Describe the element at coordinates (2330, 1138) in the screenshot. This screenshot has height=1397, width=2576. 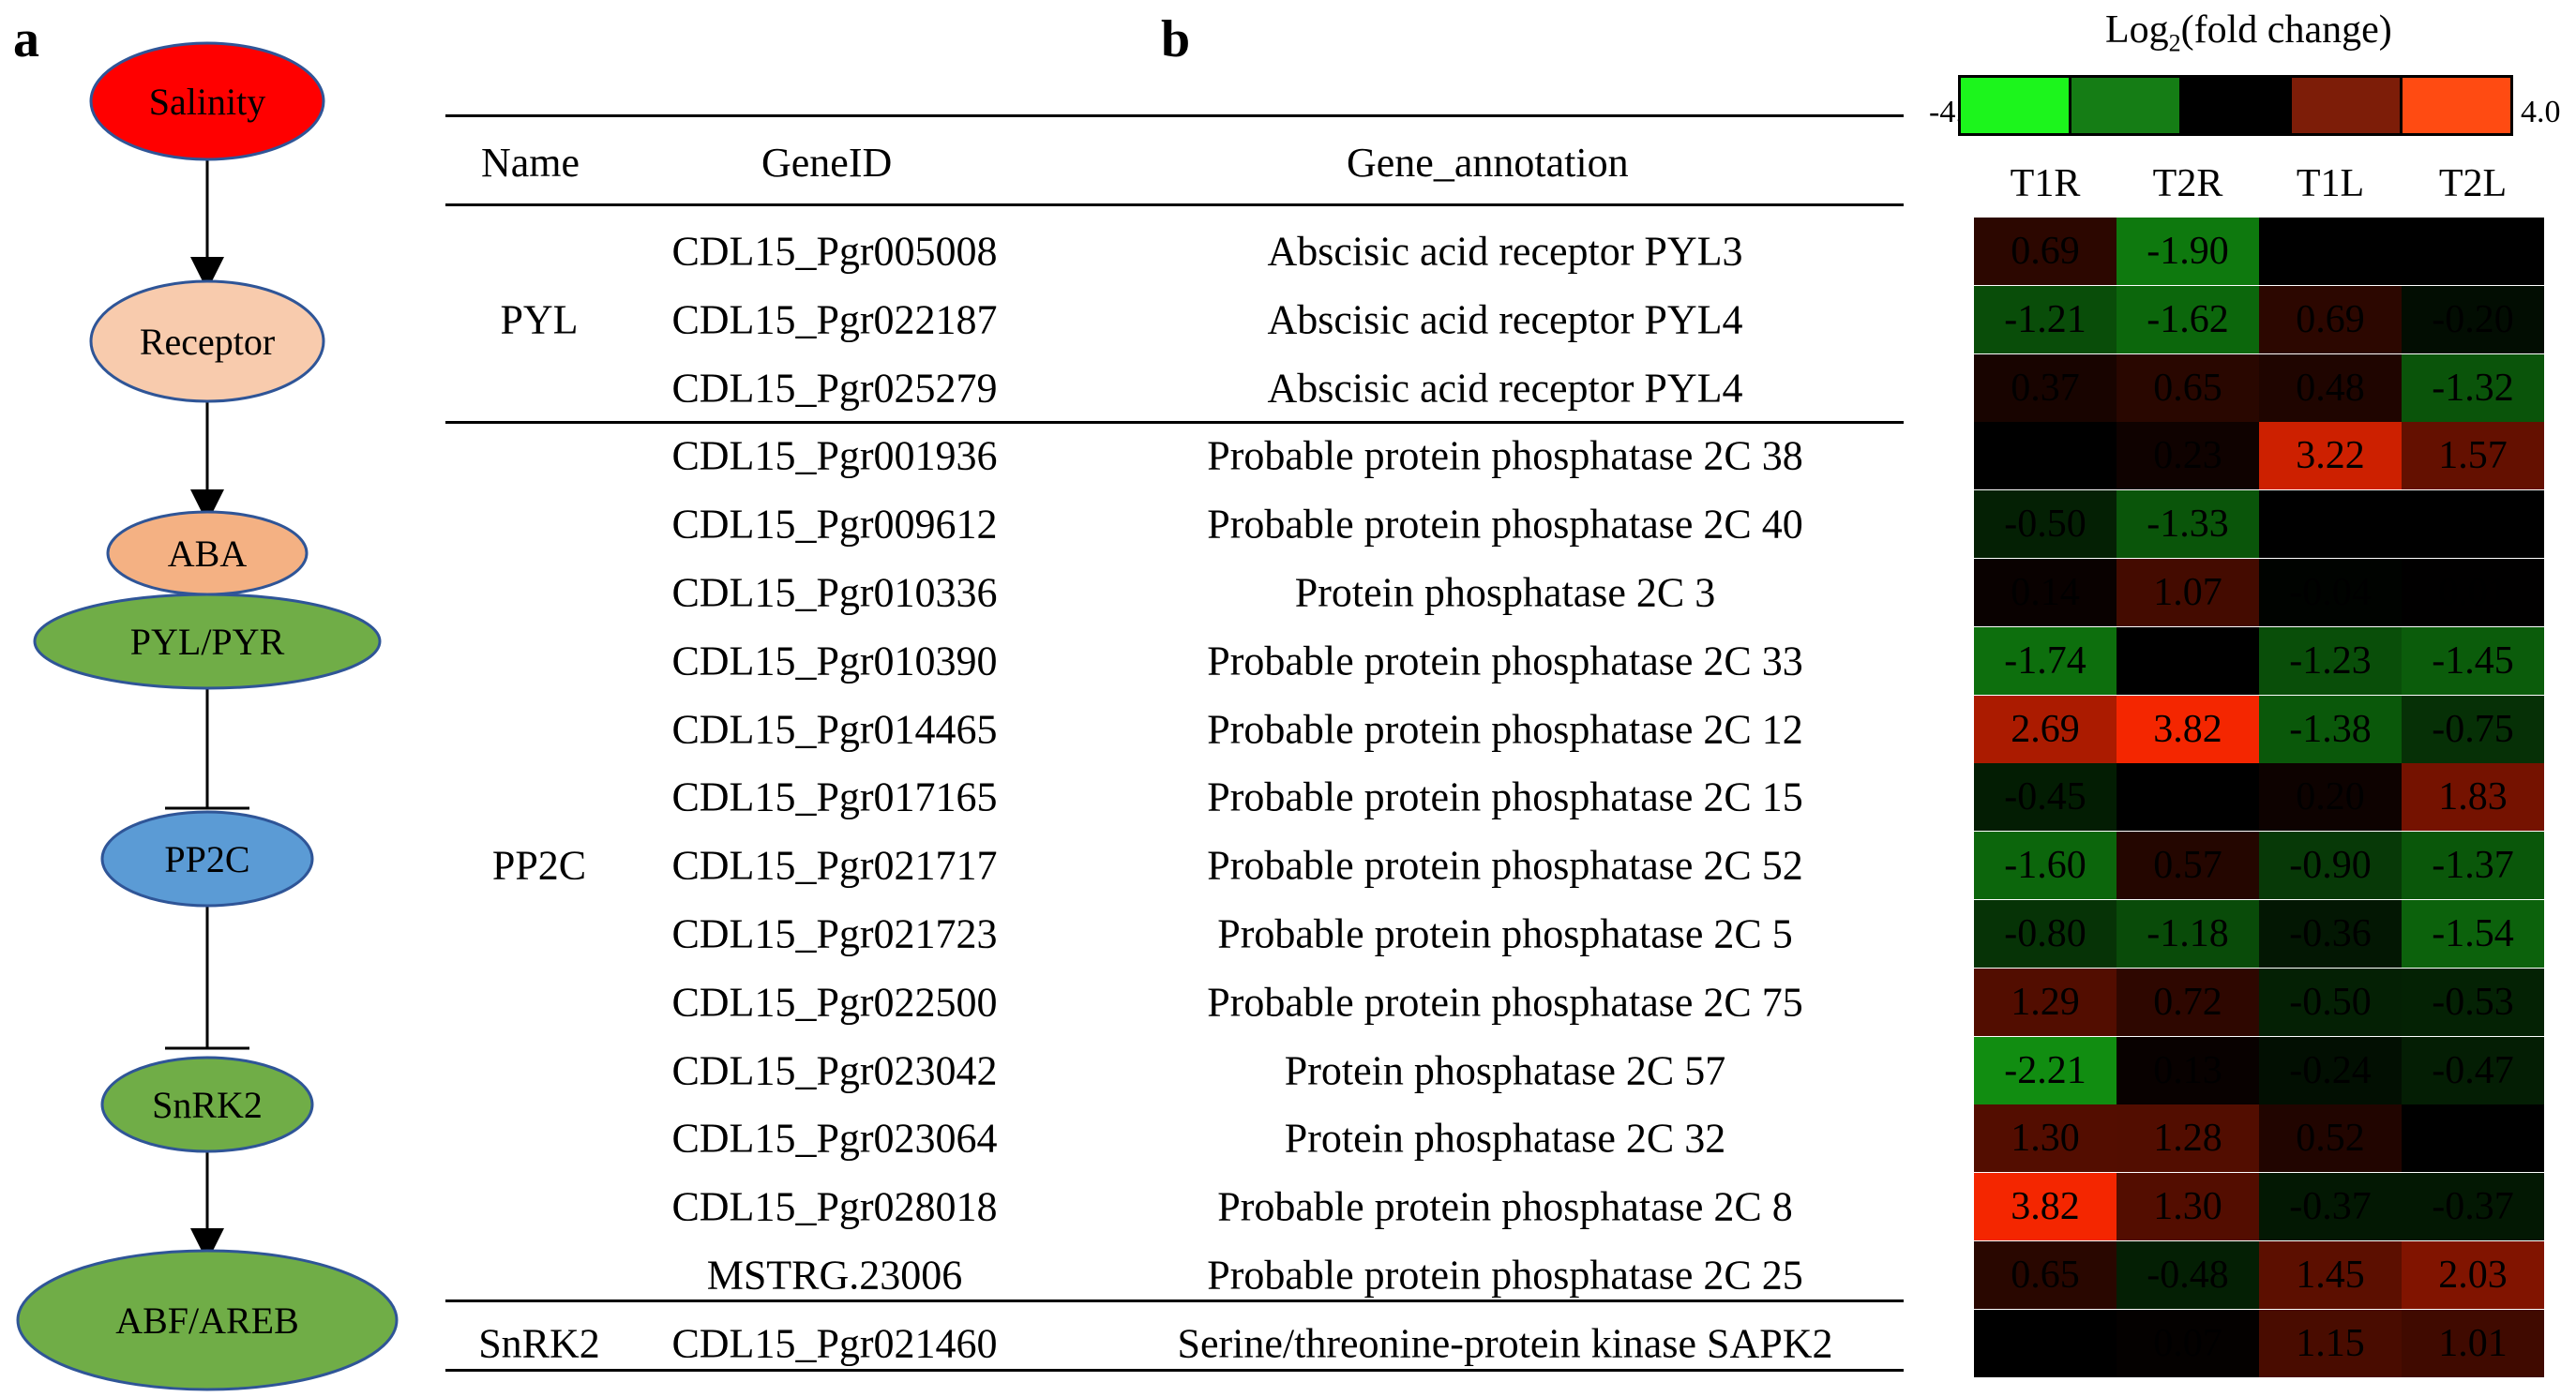
I see `heatmap-cell: 0.52` at that location.